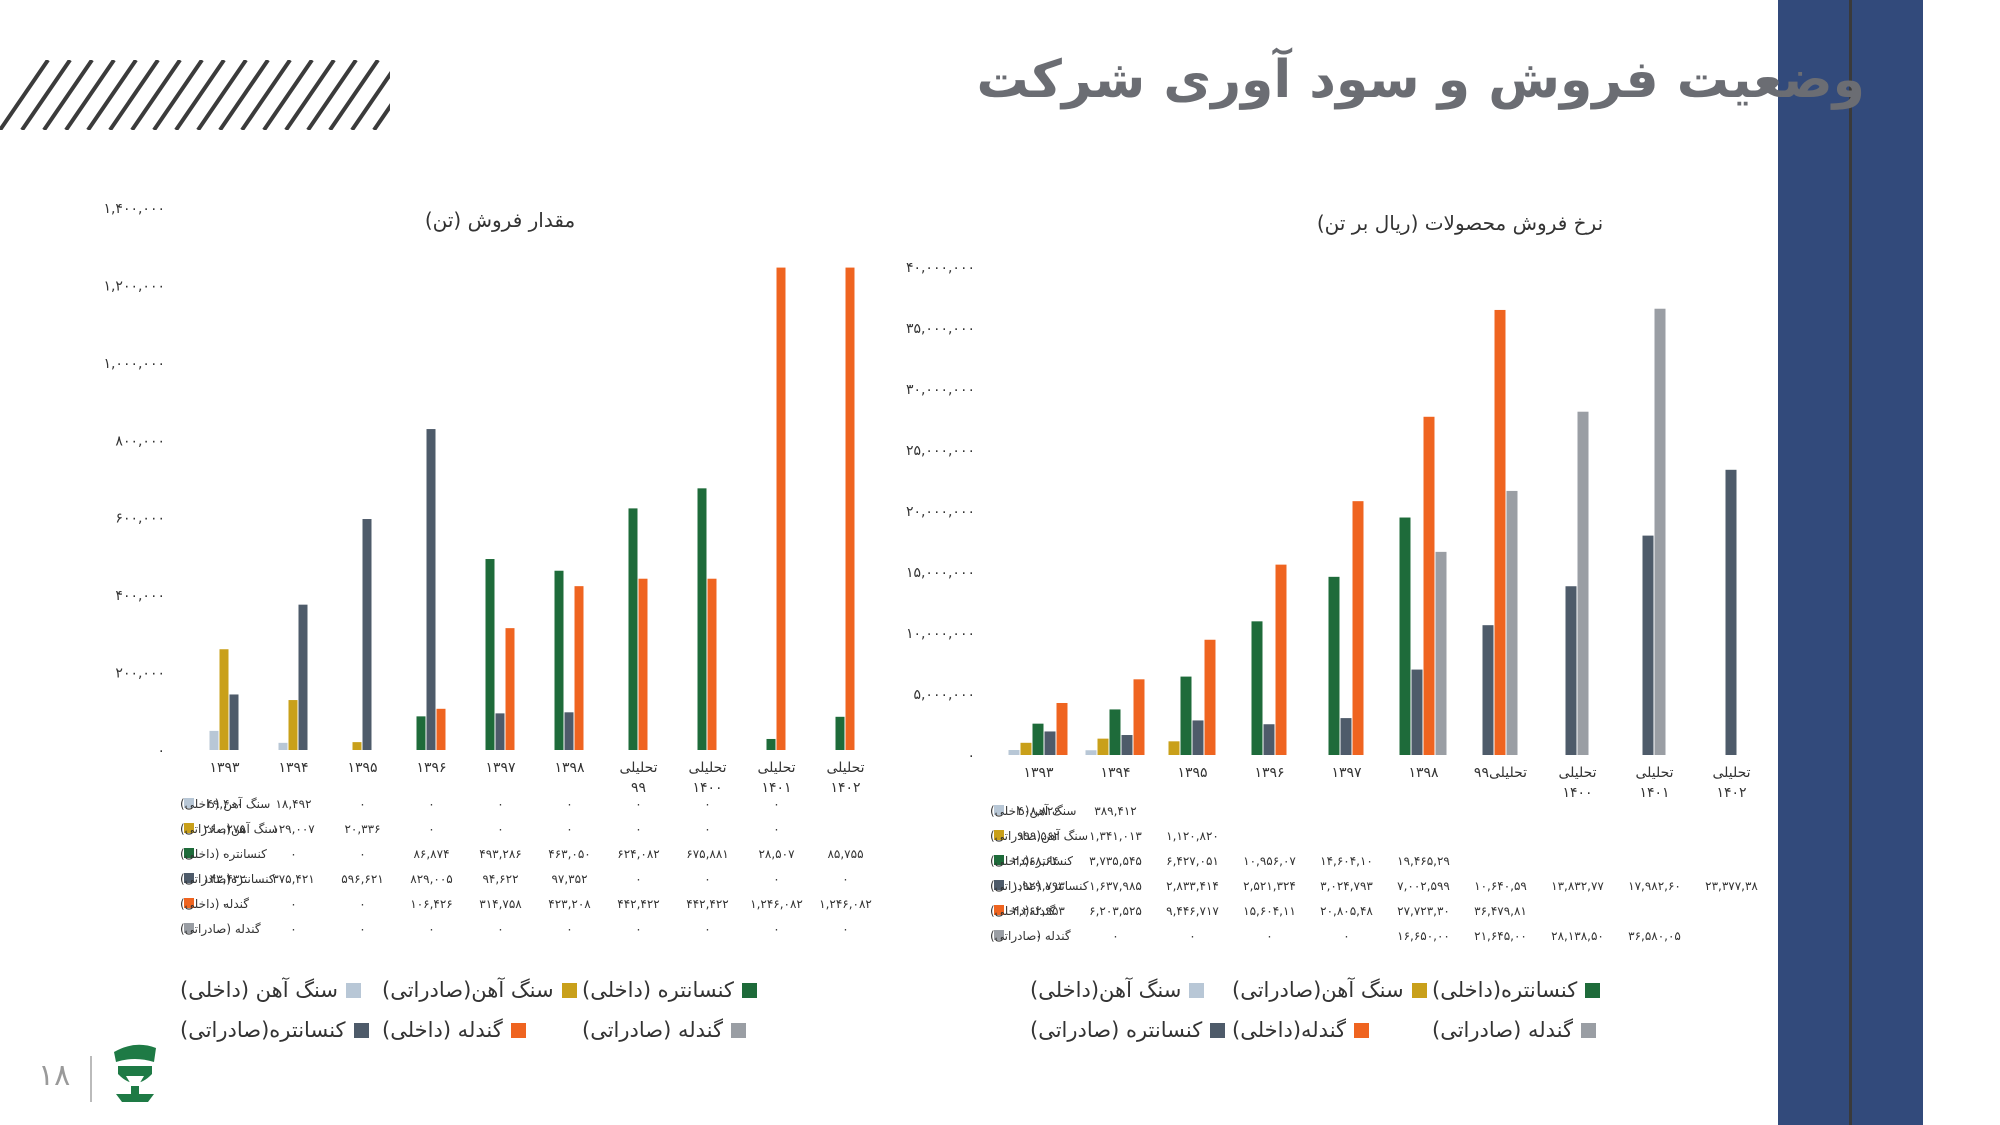  I want to click on table-cell: ۶۲۴,۰۸۲, so click(638, 854).